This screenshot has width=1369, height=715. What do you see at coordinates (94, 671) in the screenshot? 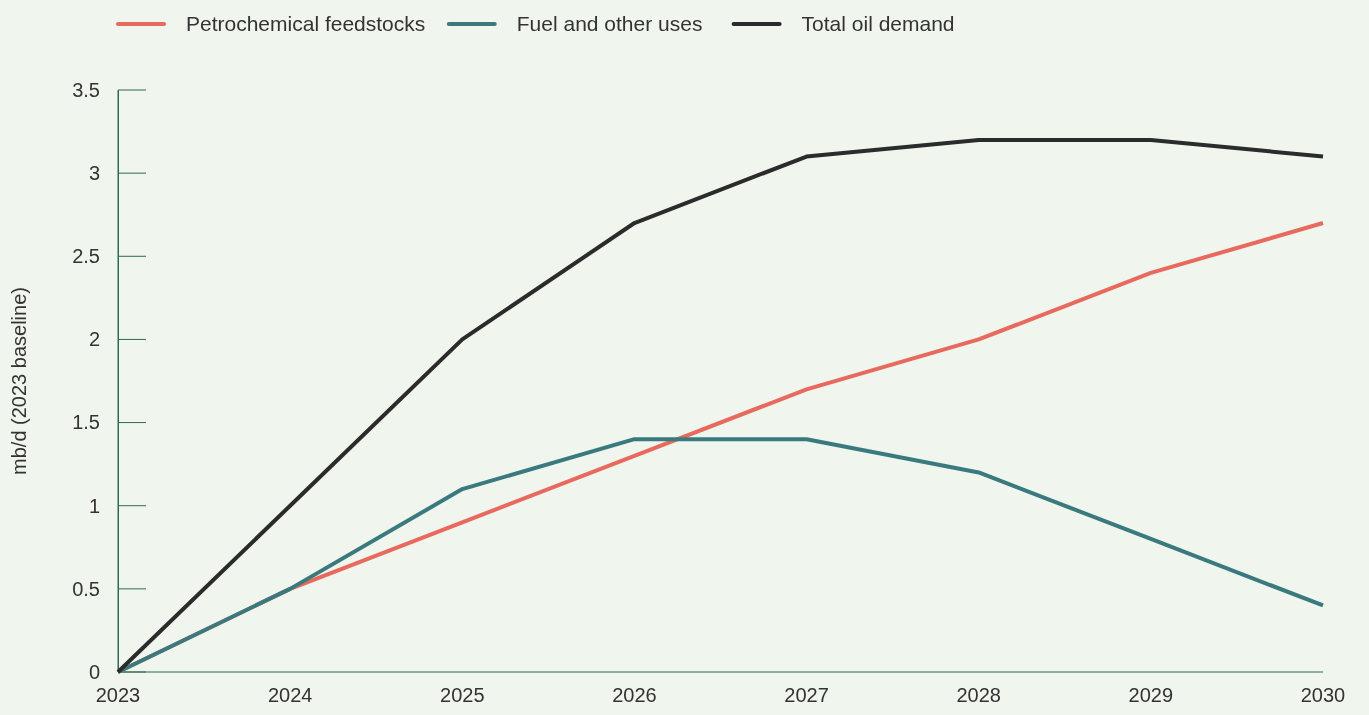
I see `y-tick-label: 0` at bounding box center [94, 671].